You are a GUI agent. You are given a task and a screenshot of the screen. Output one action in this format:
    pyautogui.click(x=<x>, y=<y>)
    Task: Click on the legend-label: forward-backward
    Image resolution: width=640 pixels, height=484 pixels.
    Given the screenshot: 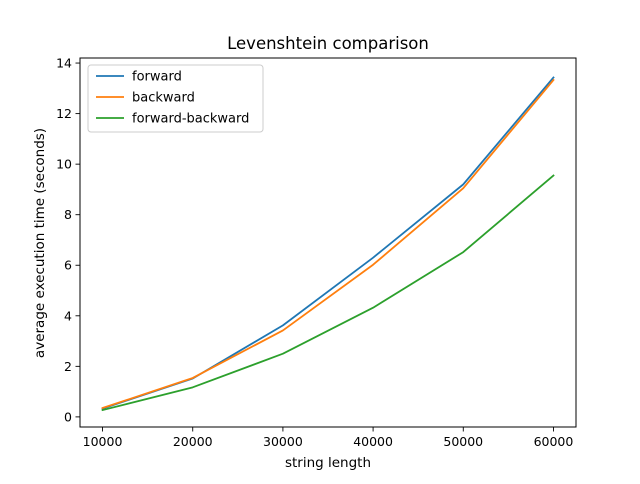 What is the action you would take?
    pyautogui.click(x=190, y=119)
    